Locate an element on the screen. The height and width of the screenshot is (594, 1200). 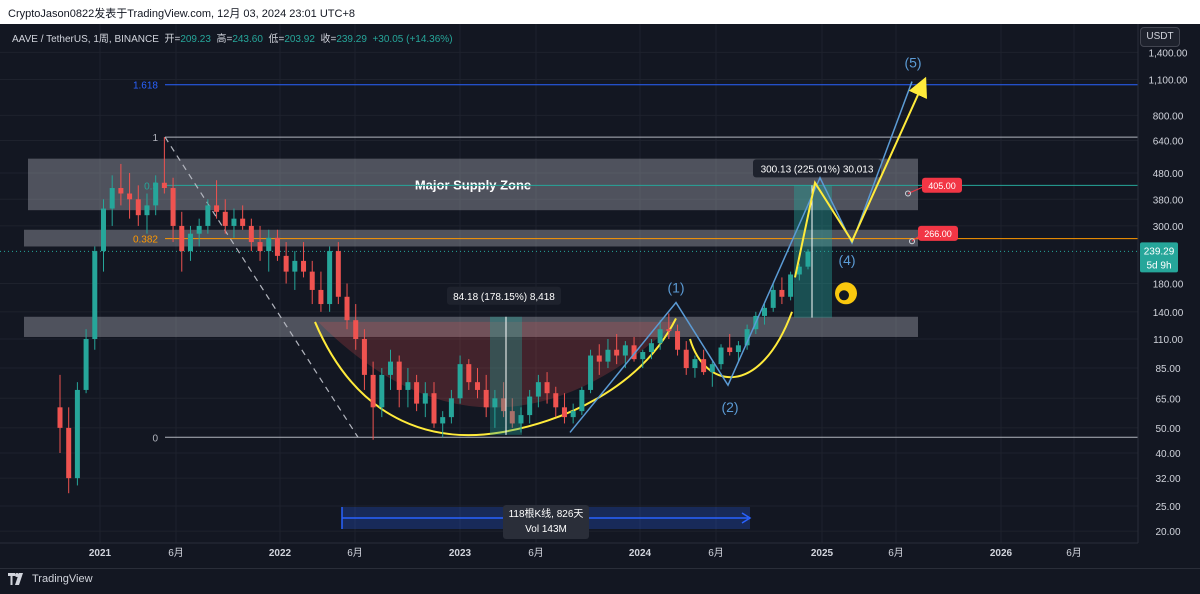
low-value: 203.92 is located at coordinates (299, 39).